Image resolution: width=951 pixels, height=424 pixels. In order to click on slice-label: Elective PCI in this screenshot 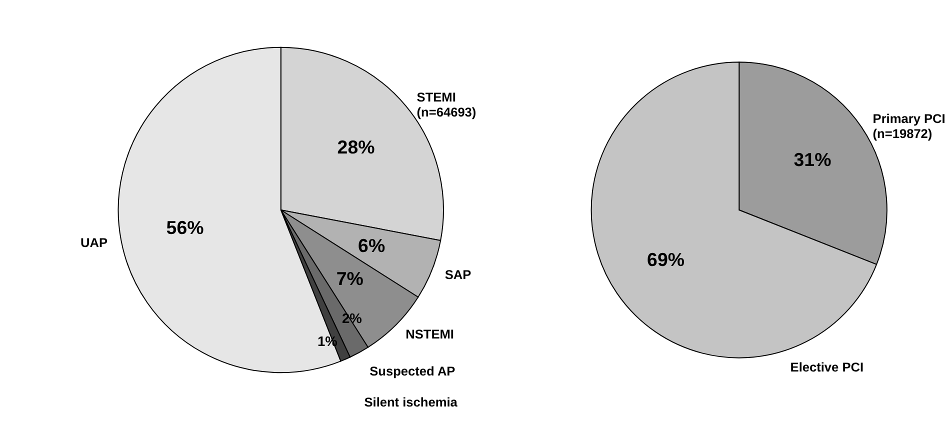, I will do `click(827, 366)`.